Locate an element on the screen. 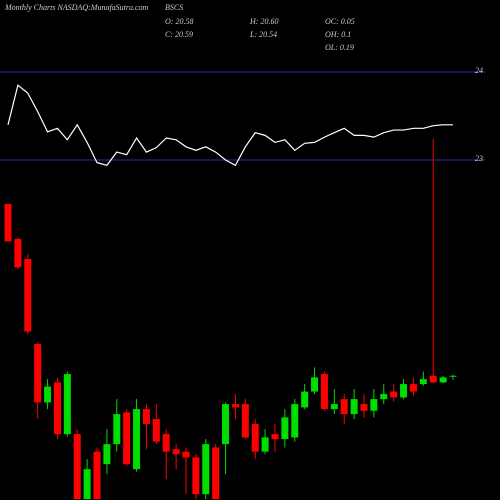 The width and height of the screenshot is (500, 500). stat-label: H: 20.60 is located at coordinates (263, 21).